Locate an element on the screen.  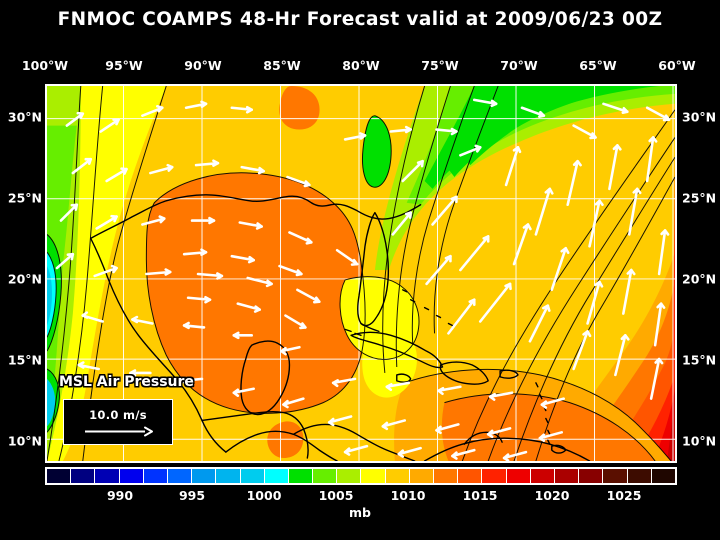
band-ne-green3 is located at coordinates (542, 137).